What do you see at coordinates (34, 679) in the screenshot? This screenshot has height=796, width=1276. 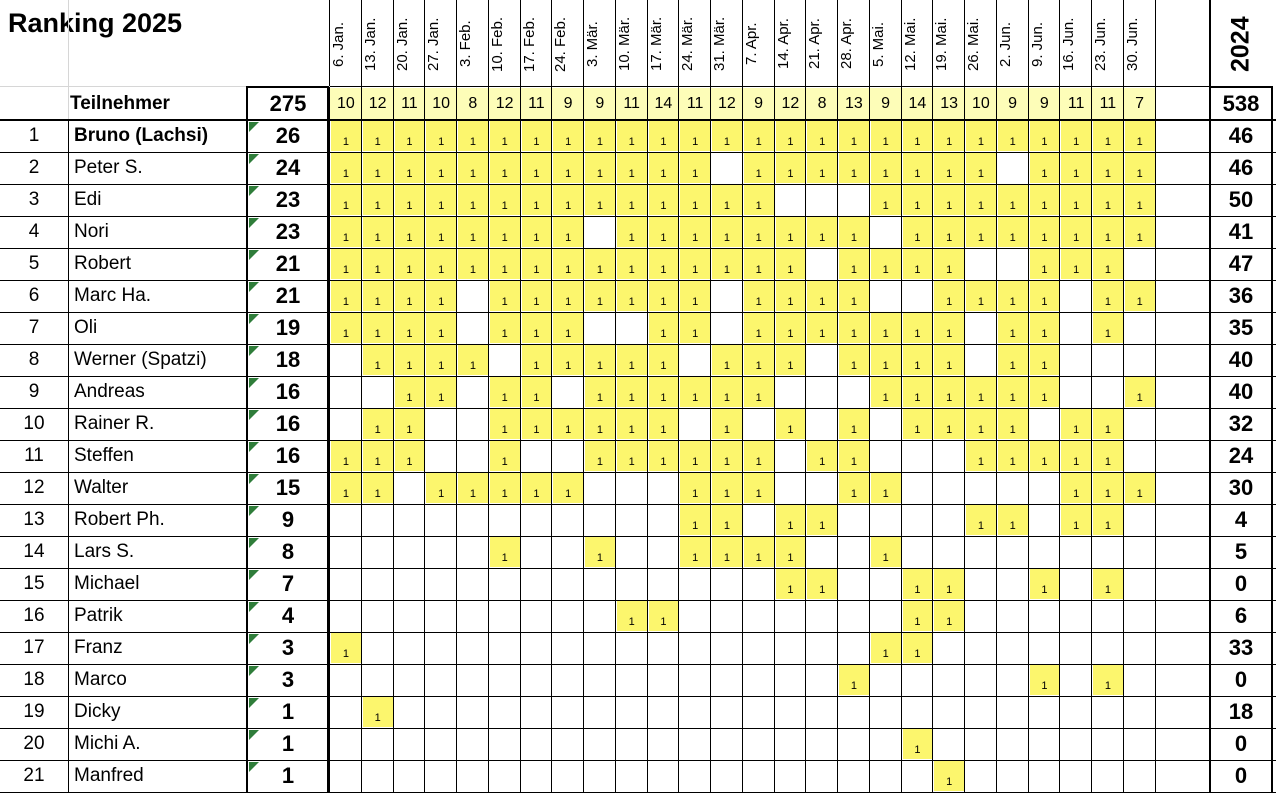 I see `rank-cell: 18` at bounding box center [34, 679].